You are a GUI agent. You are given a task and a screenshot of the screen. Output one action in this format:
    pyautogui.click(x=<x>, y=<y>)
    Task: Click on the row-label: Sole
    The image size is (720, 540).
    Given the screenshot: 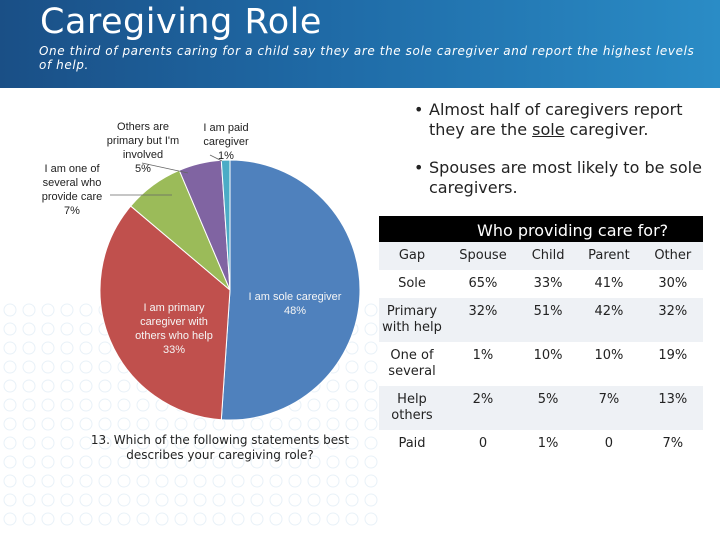 What is the action you would take?
    pyautogui.click(x=412, y=283)
    